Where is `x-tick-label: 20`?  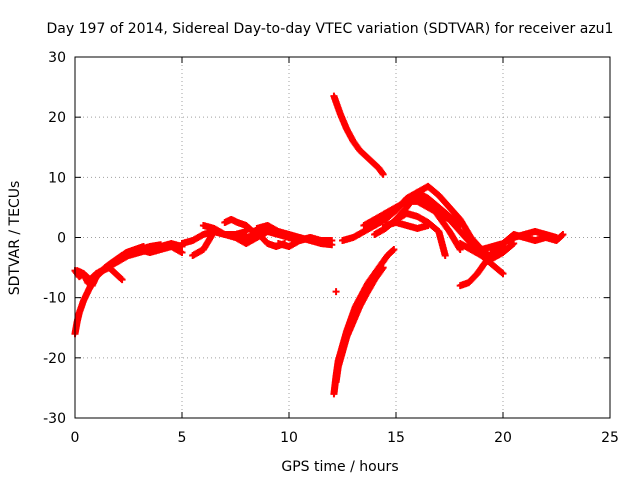 x-tick-label: 20 is located at coordinates (503, 438).